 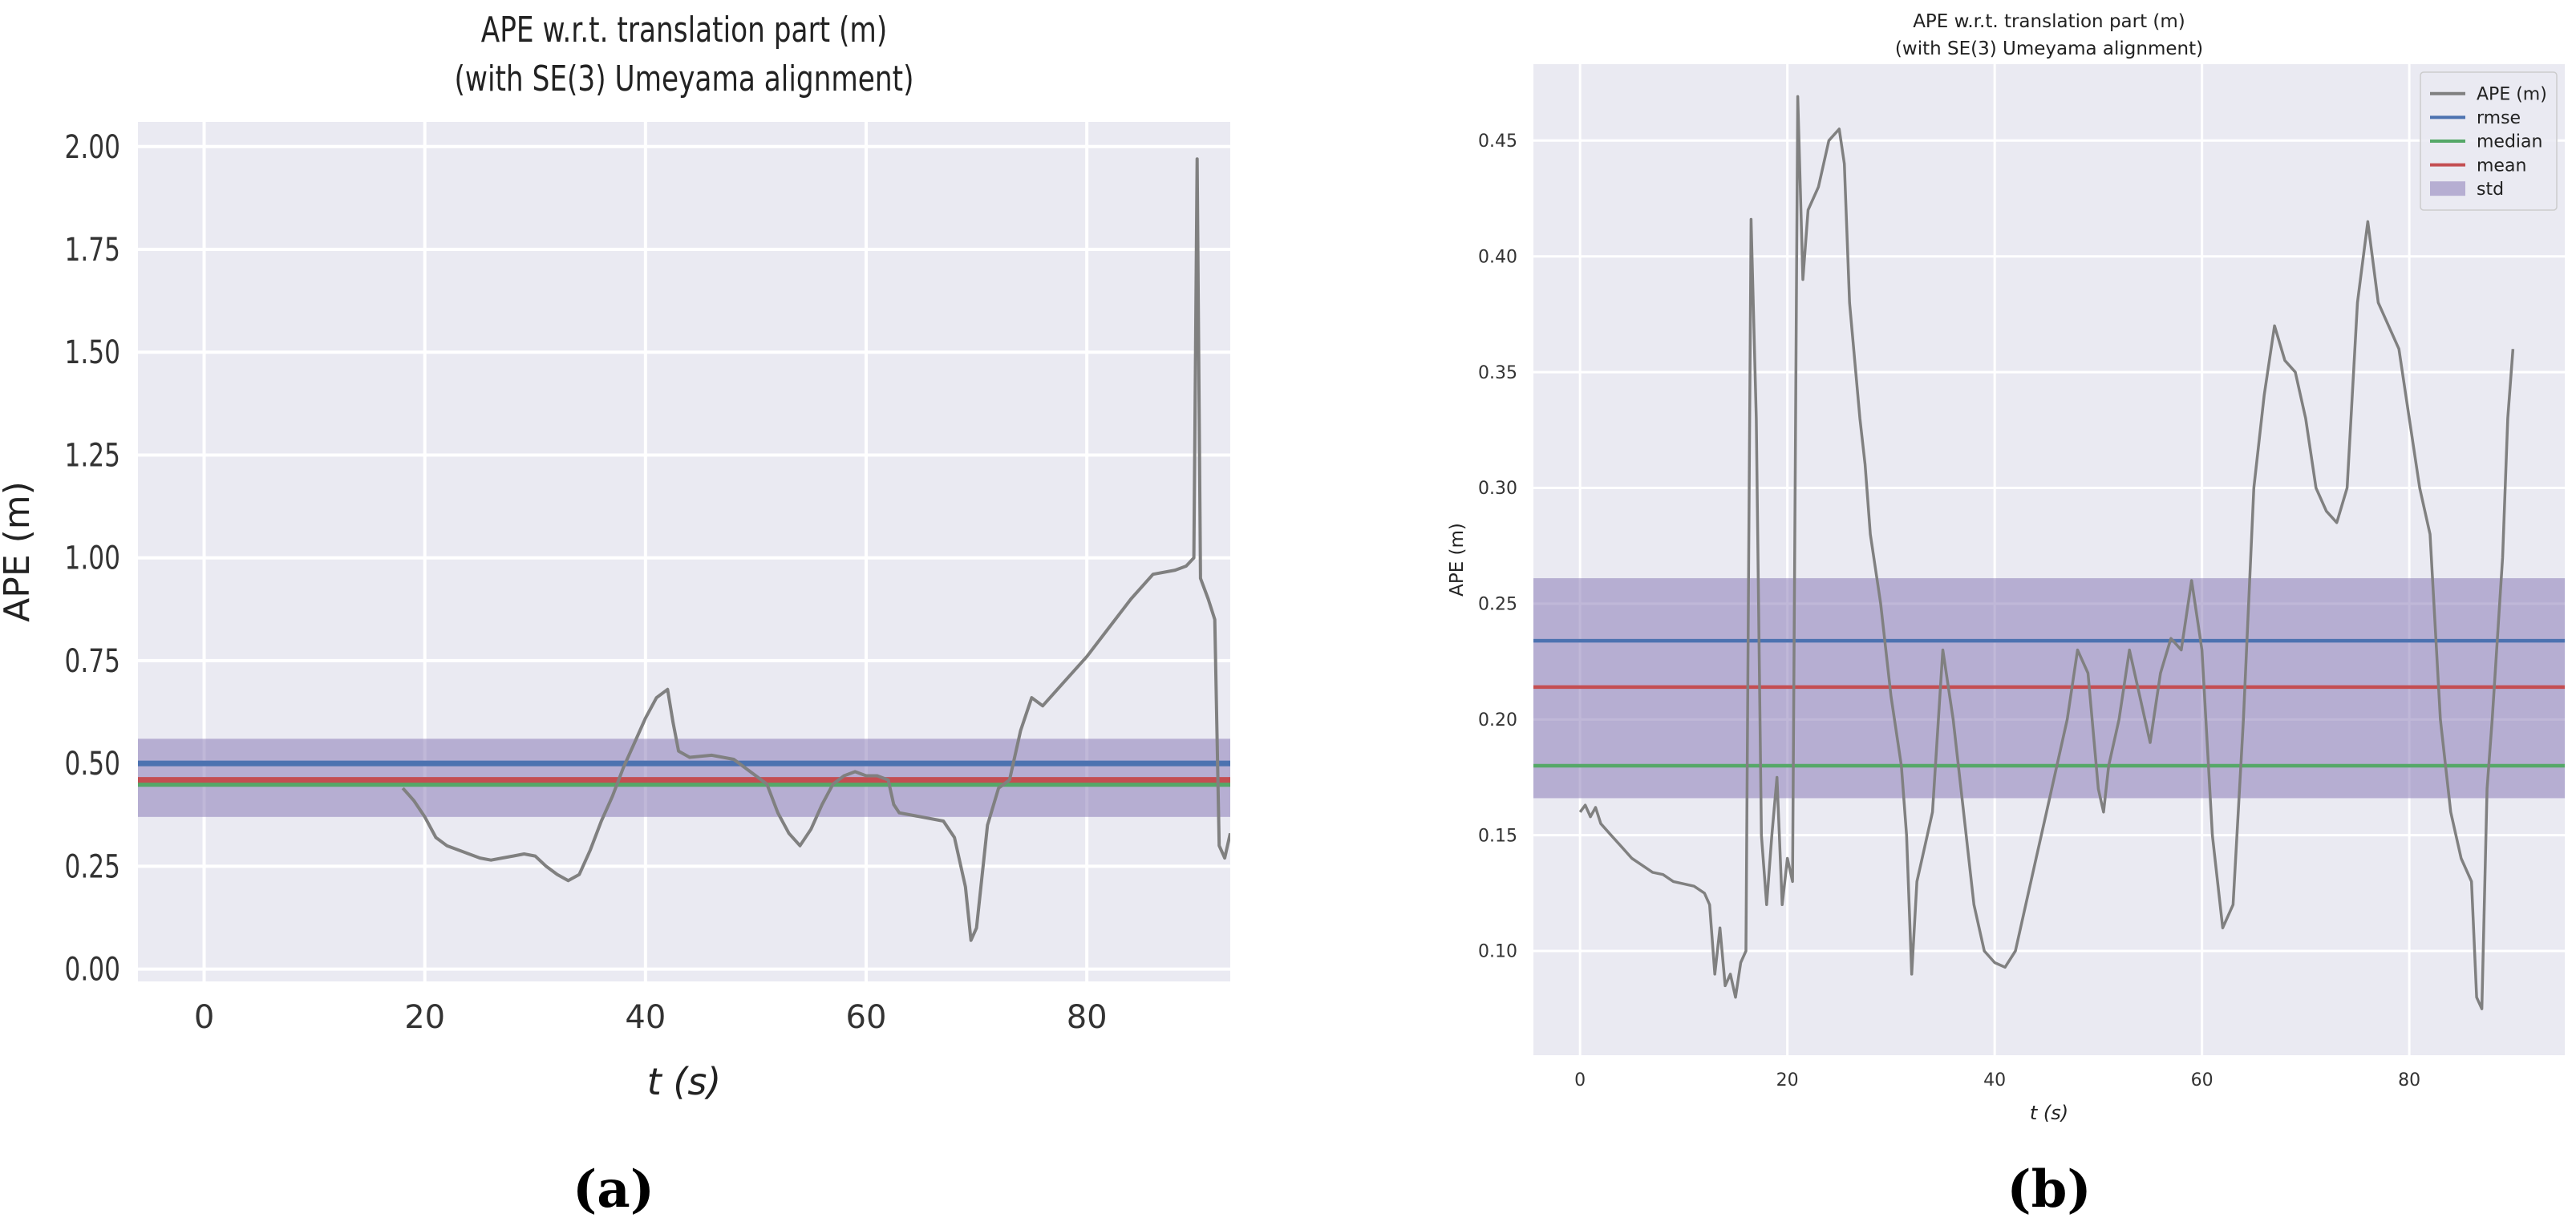 I want to click on legend: APE (m) rmse median mean std, so click(x=2489, y=141).